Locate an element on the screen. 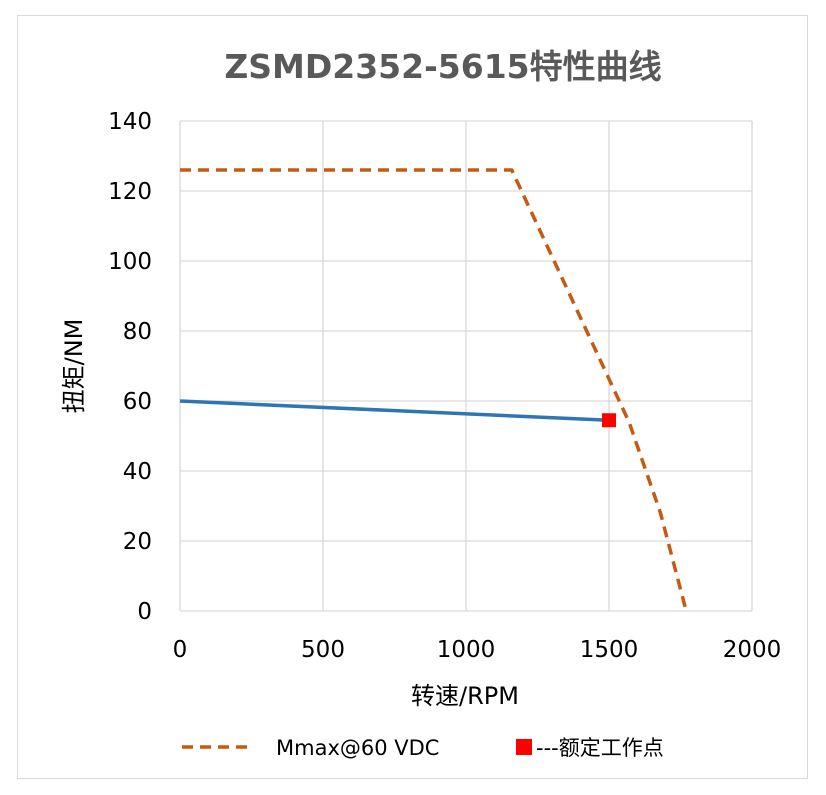  y-tick-label-7: 140 is located at coordinates (130, 122).